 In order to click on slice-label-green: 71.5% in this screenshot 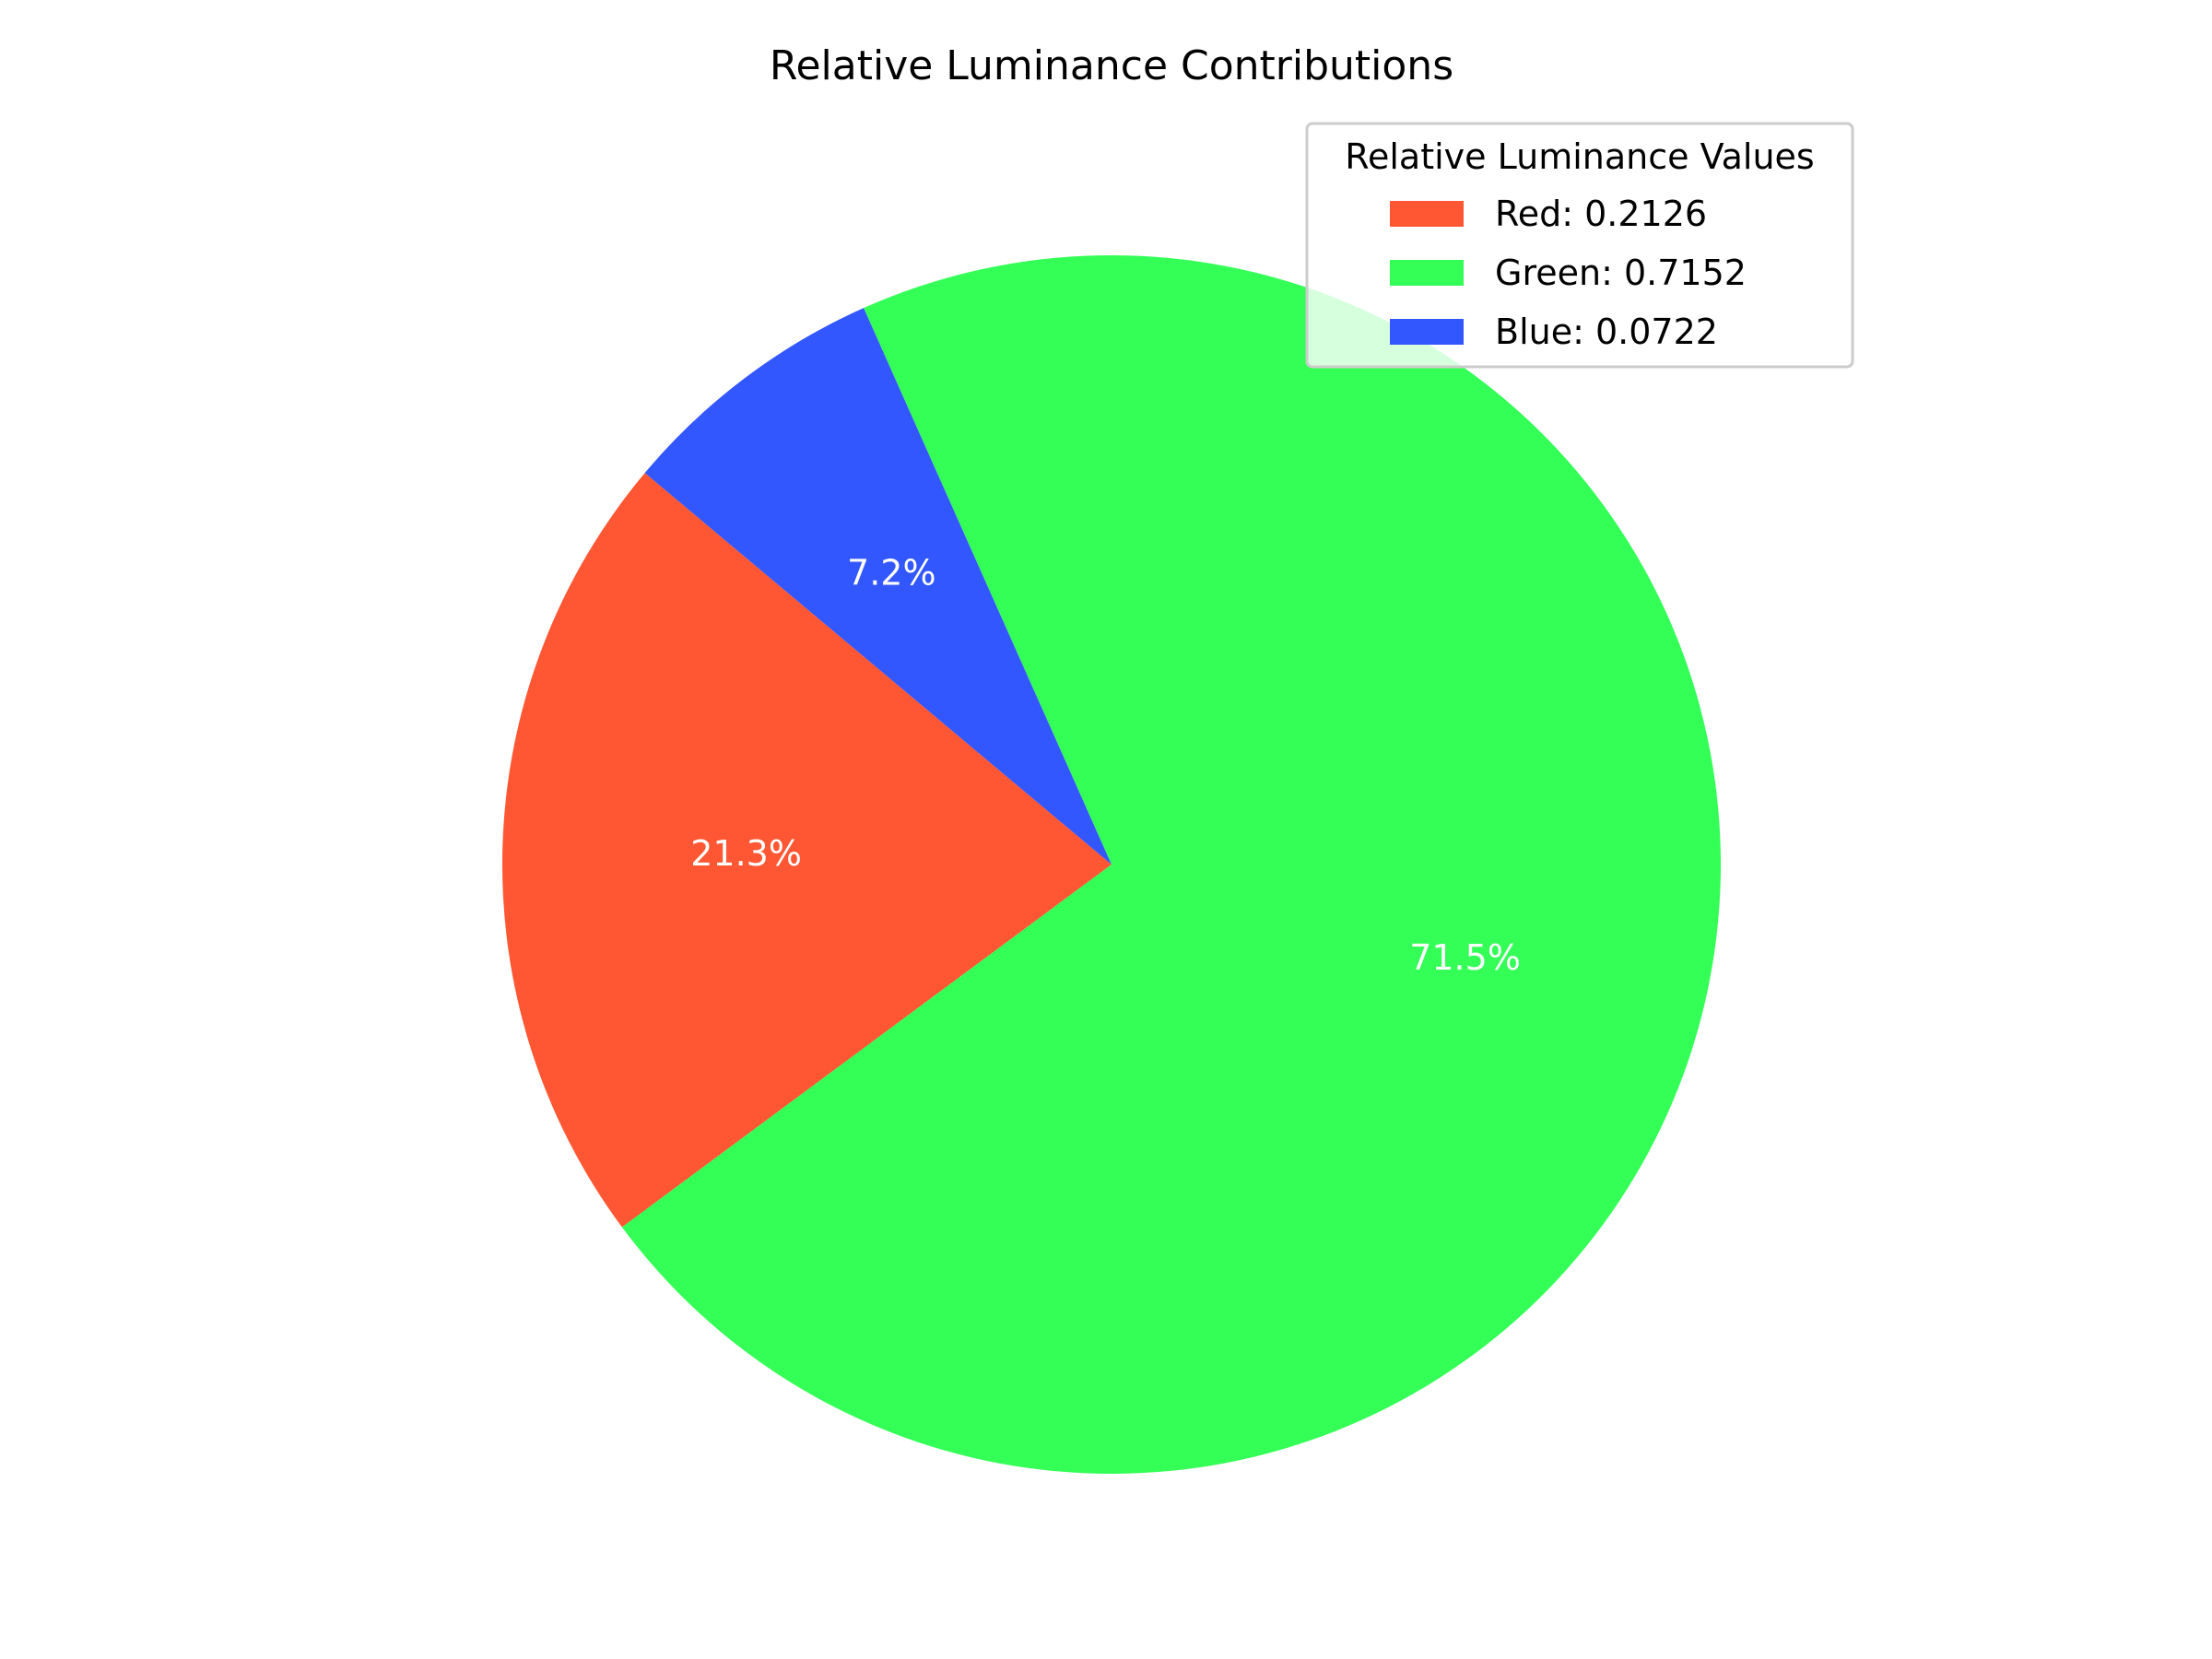, I will do `click(1465, 957)`.